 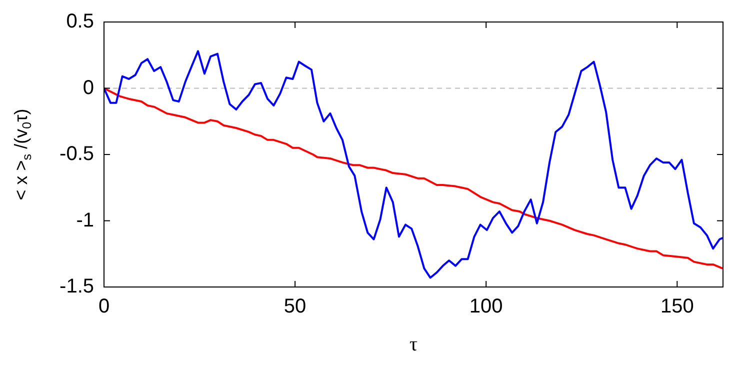 I want to click on y-tick-label: 0.5, so click(x=80, y=21).